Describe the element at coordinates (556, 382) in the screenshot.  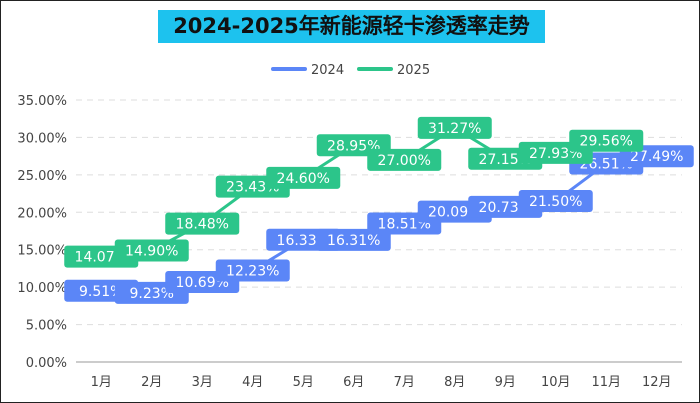
I see `x-tick-label: 10月` at that location.